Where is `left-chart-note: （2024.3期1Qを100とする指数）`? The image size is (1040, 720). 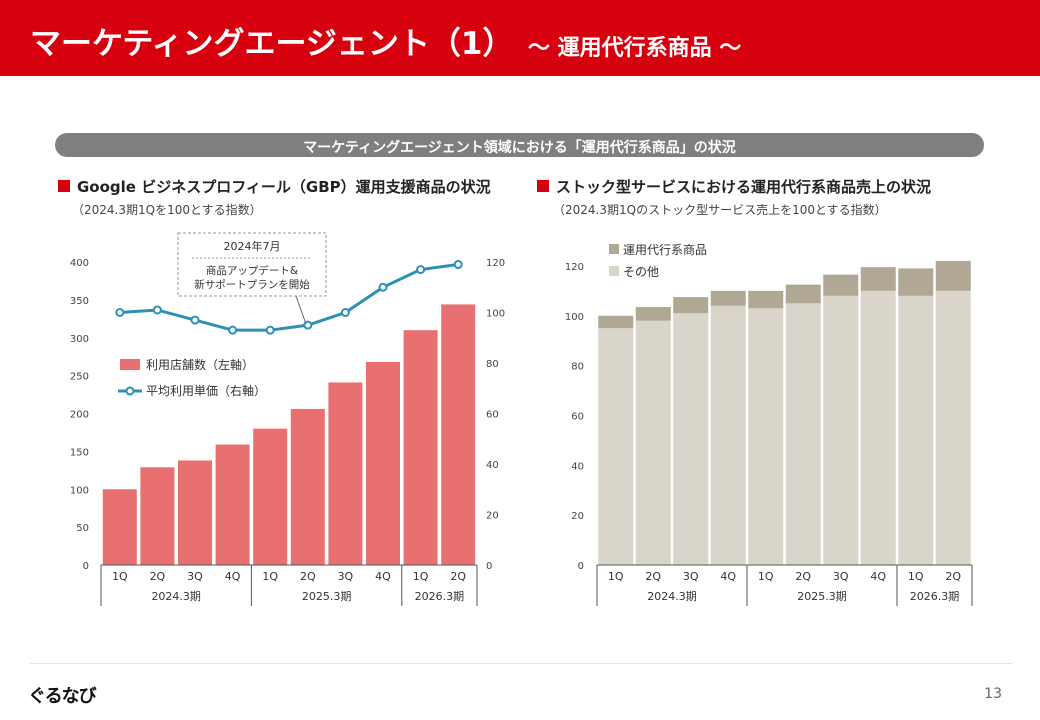
left-chart-note: （2024.3期1Qを100とする指数） is located at coordinates (167, 210).